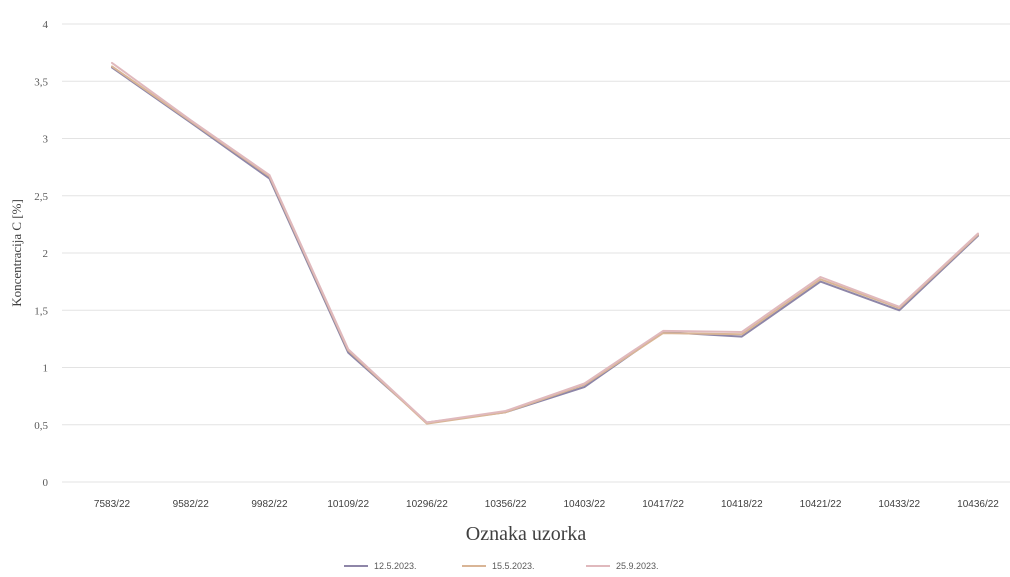 The height and width of the screenshot is (577, 1010). What do you see at coordinates (112, 504) in the screenshot?
I see `x-tick-label: 7583/22` at bounding box center [112, 504].